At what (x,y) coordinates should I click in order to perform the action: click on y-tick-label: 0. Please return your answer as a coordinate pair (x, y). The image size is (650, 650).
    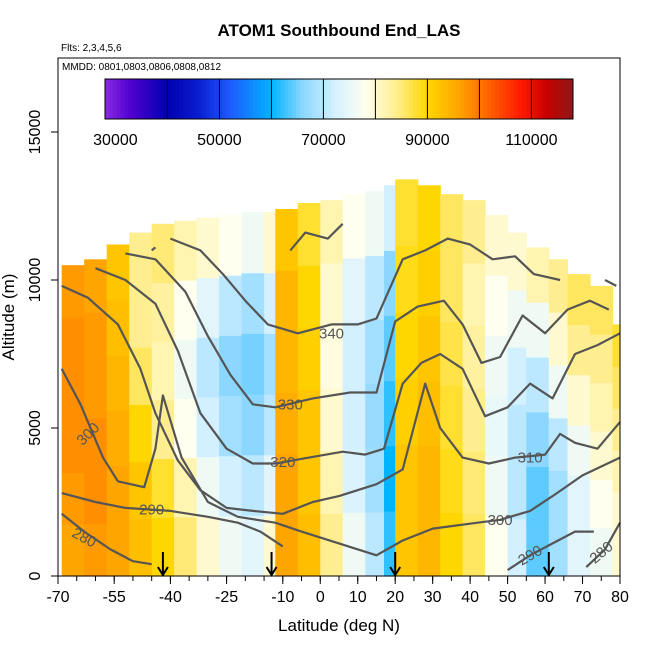
    Looking at the image, I should click on (35, 575).